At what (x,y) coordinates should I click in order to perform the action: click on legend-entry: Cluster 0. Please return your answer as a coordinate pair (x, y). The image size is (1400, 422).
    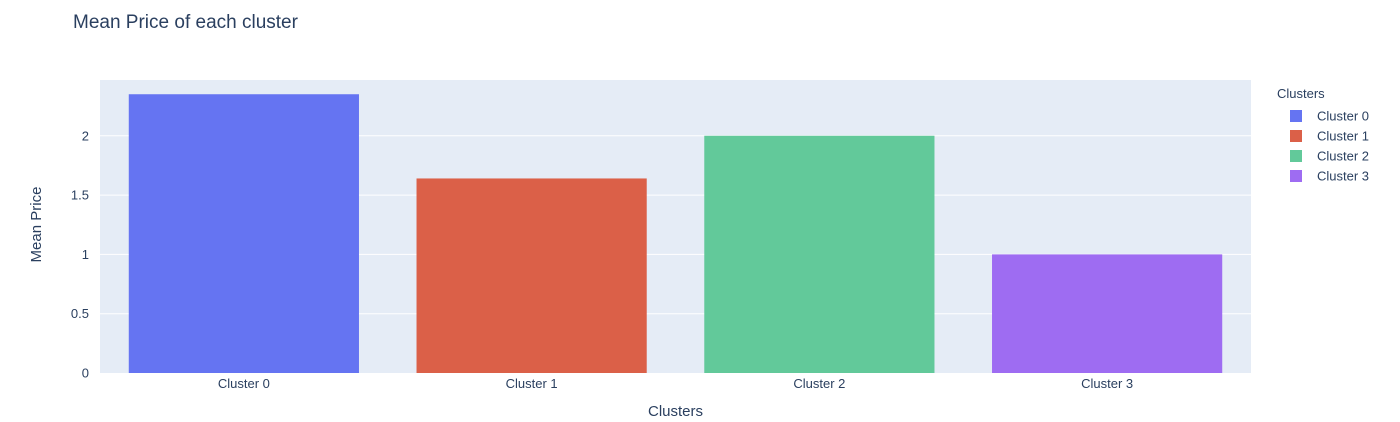
    Looking at the image, I should click on (1343, 116).